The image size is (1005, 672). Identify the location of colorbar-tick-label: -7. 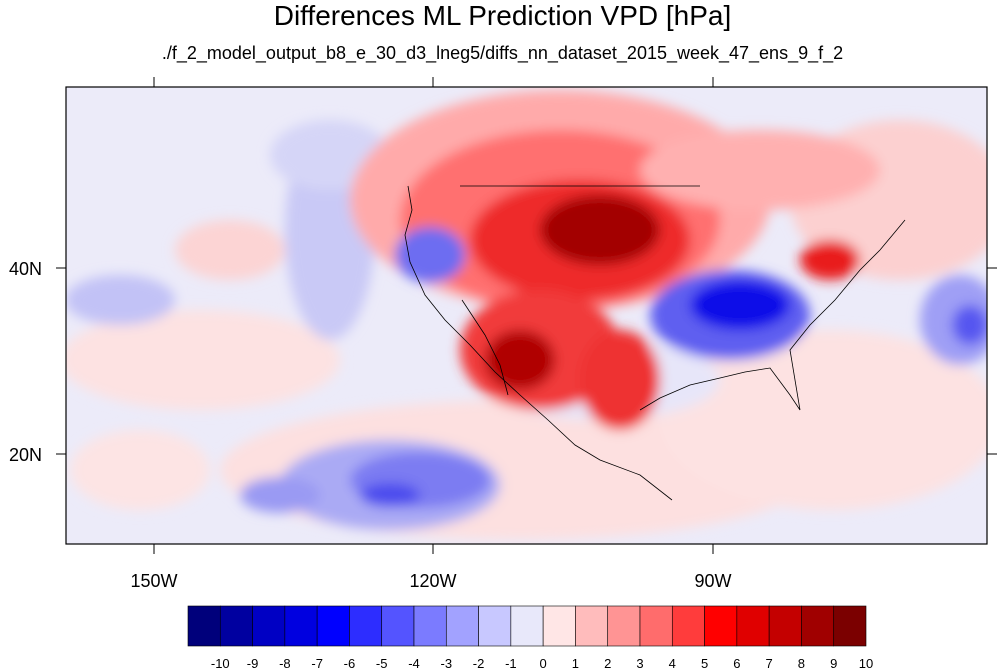
(317, 663).